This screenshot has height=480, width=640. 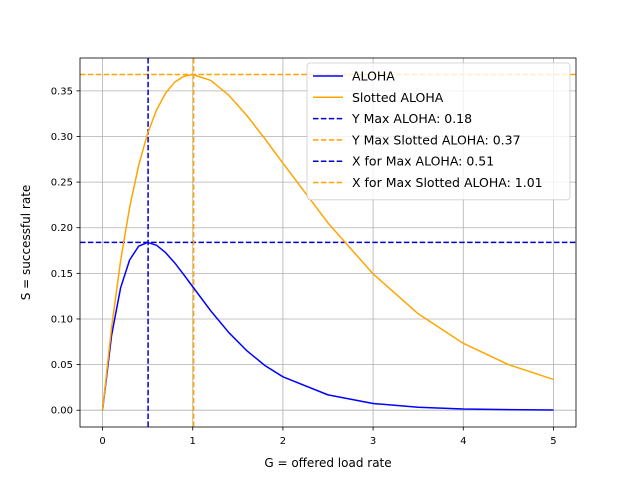 I want to click on y-tick-label: 0.35, so click(x=62, y=91).